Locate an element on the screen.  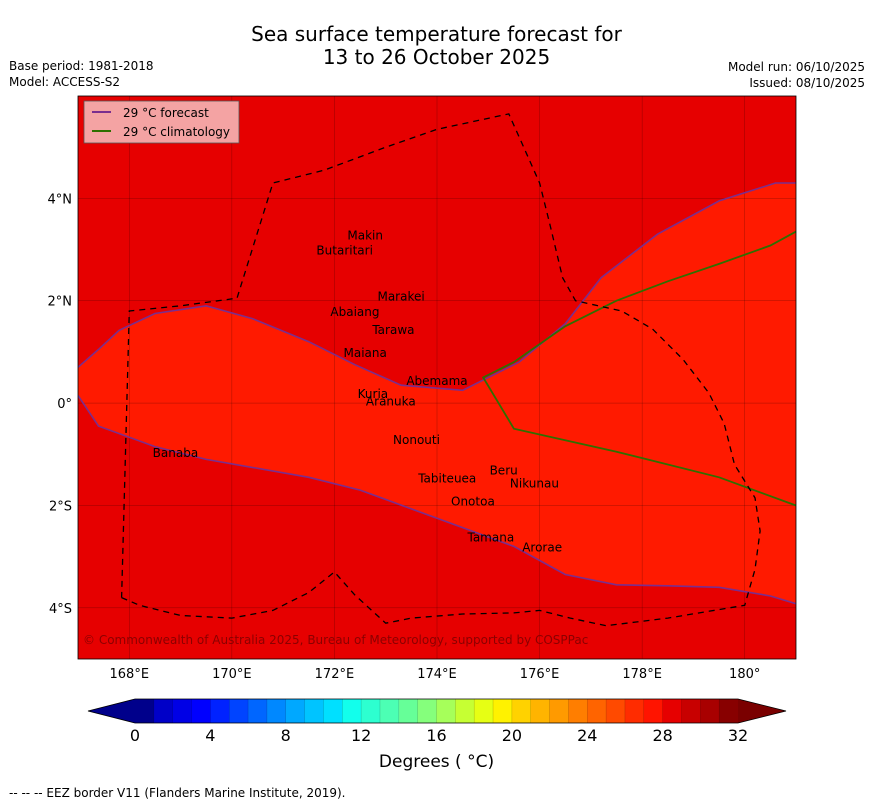
chart-title-line1: Sea surface temperature forecast for is located at coordinates (436, 34).